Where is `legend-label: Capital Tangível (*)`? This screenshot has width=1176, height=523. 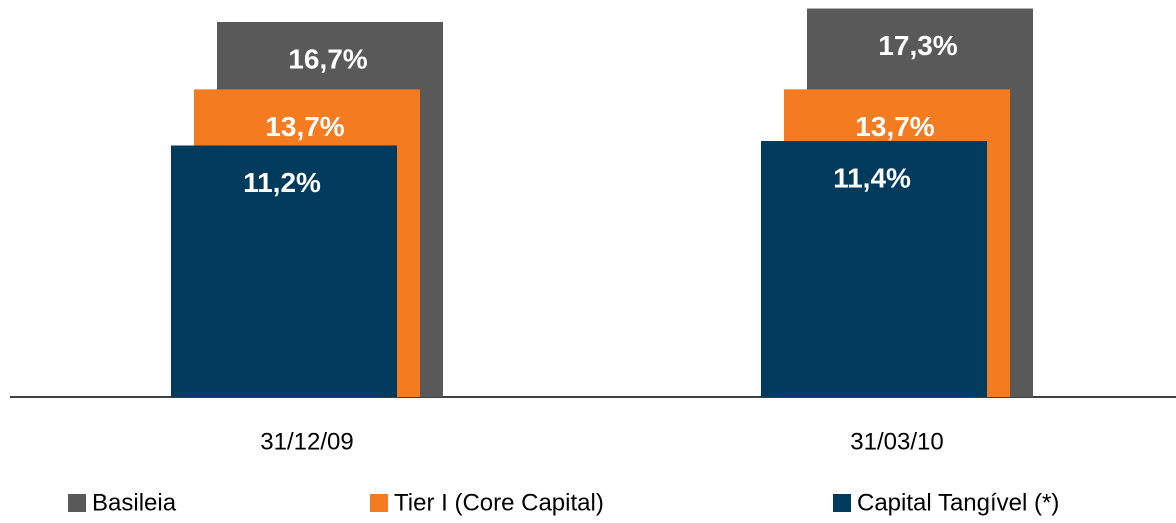 legend-label: Capital Tangível (*) is located at coordinates (958, 502).